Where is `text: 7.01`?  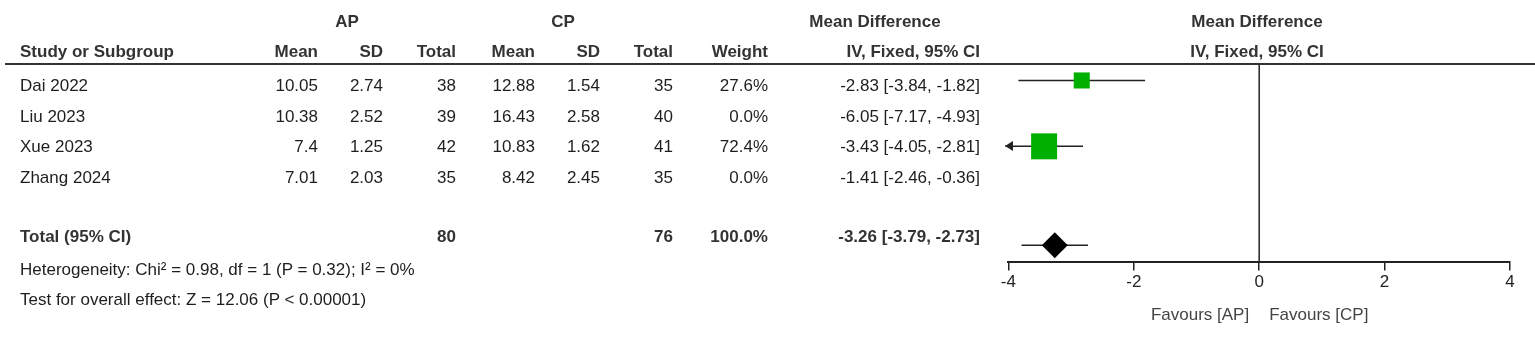 text: 7.01 is located at coordinates (301, 177).